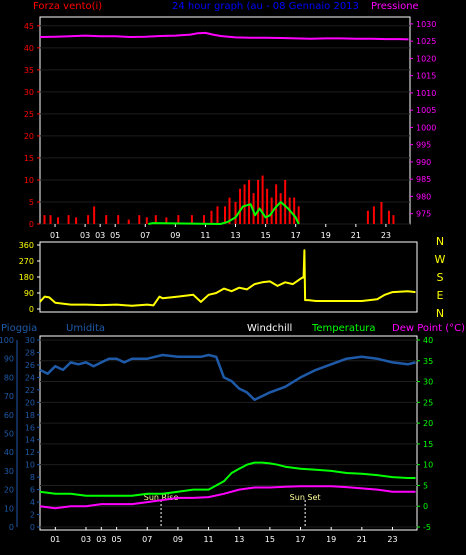 This screenshot has height=555, width=466. Describe the element at coordinates (425, 485) in the screenshot. I see `y-temp-tick-label: 5` at that location.